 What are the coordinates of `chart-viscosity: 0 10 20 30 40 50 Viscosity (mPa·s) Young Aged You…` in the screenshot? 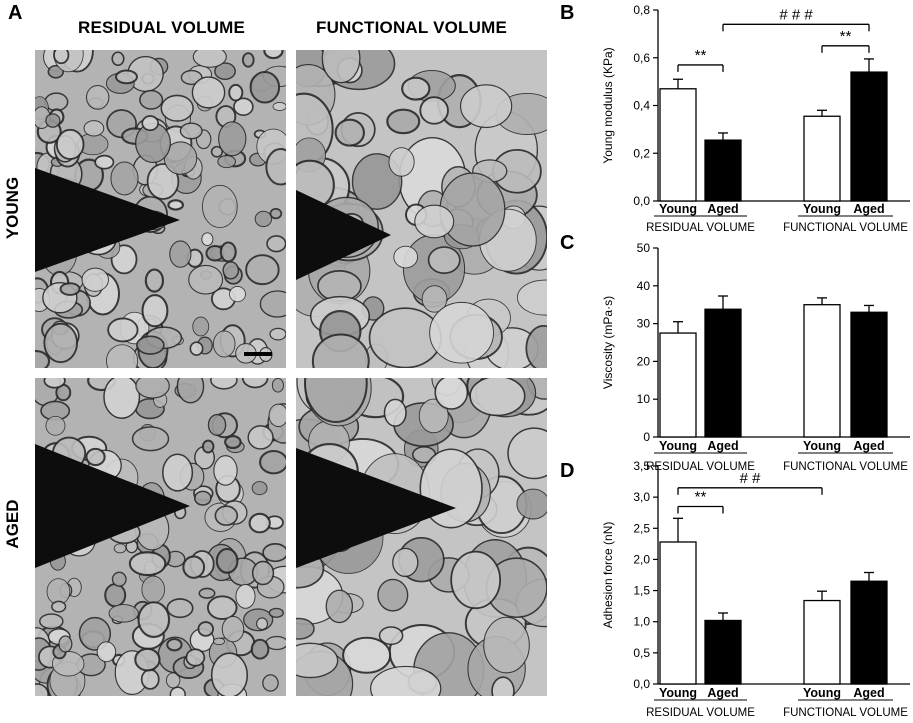 It's located at (741, 354).